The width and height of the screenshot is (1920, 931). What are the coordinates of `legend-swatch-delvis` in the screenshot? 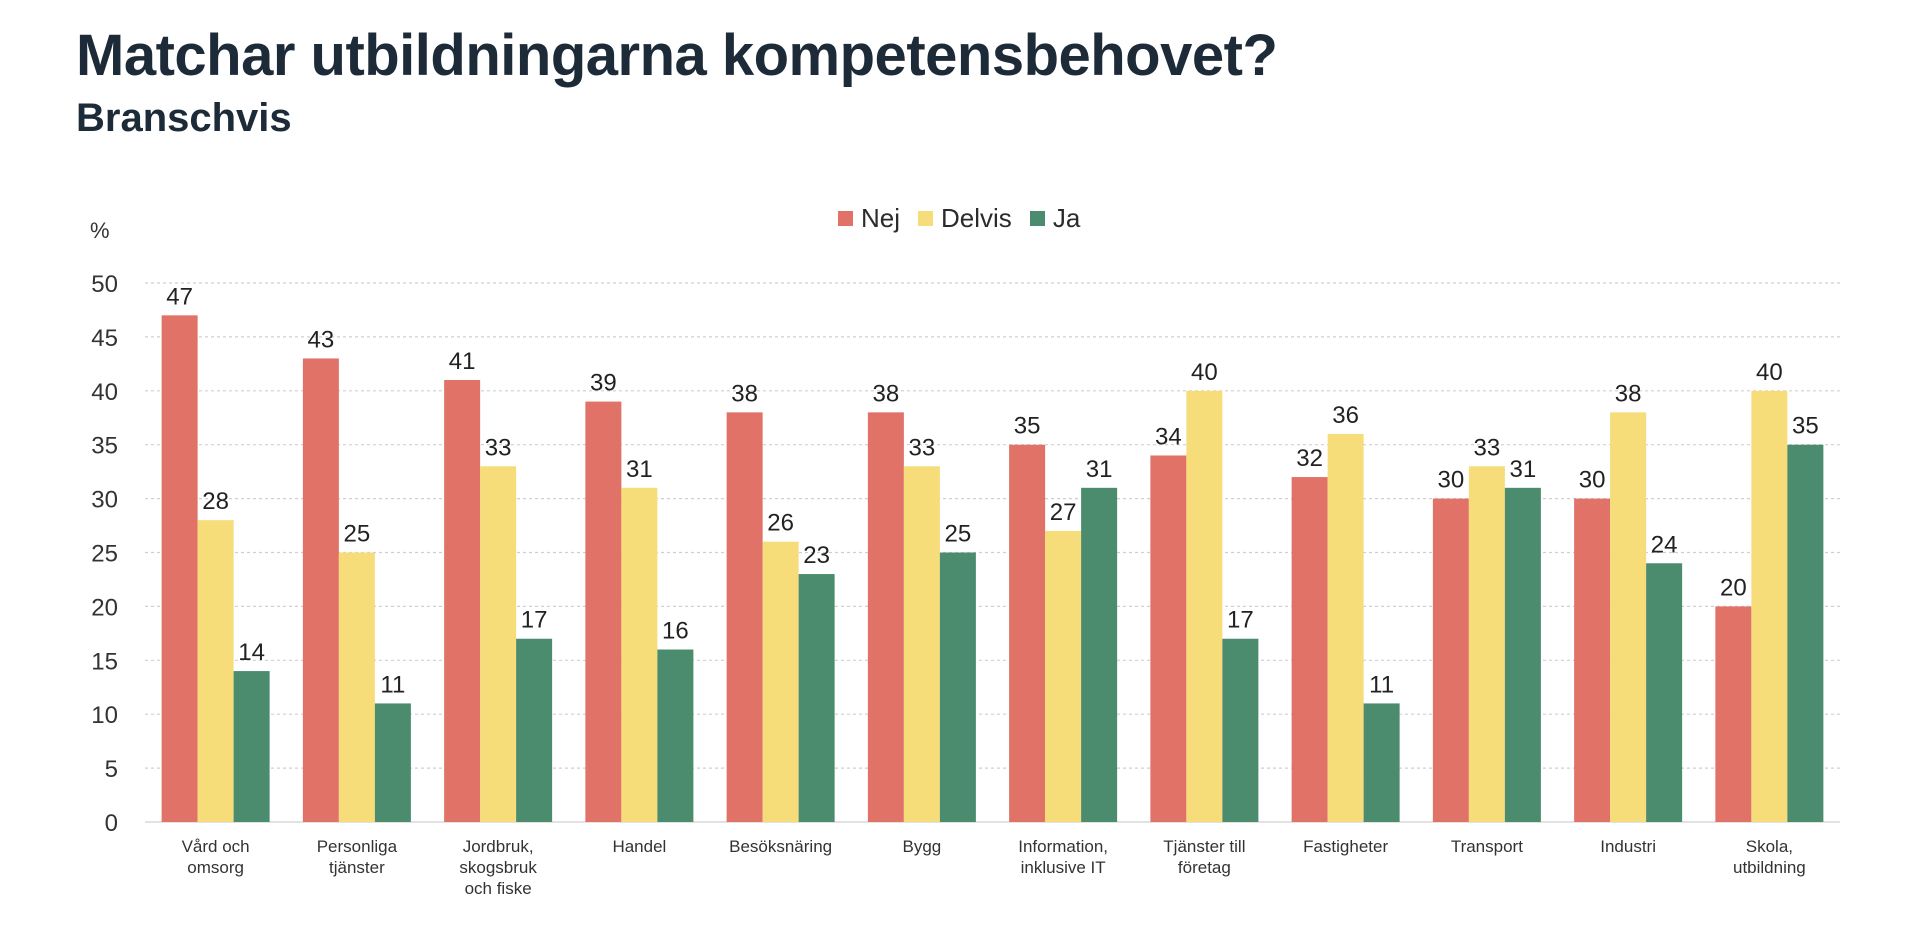 It's located at (926, 218).